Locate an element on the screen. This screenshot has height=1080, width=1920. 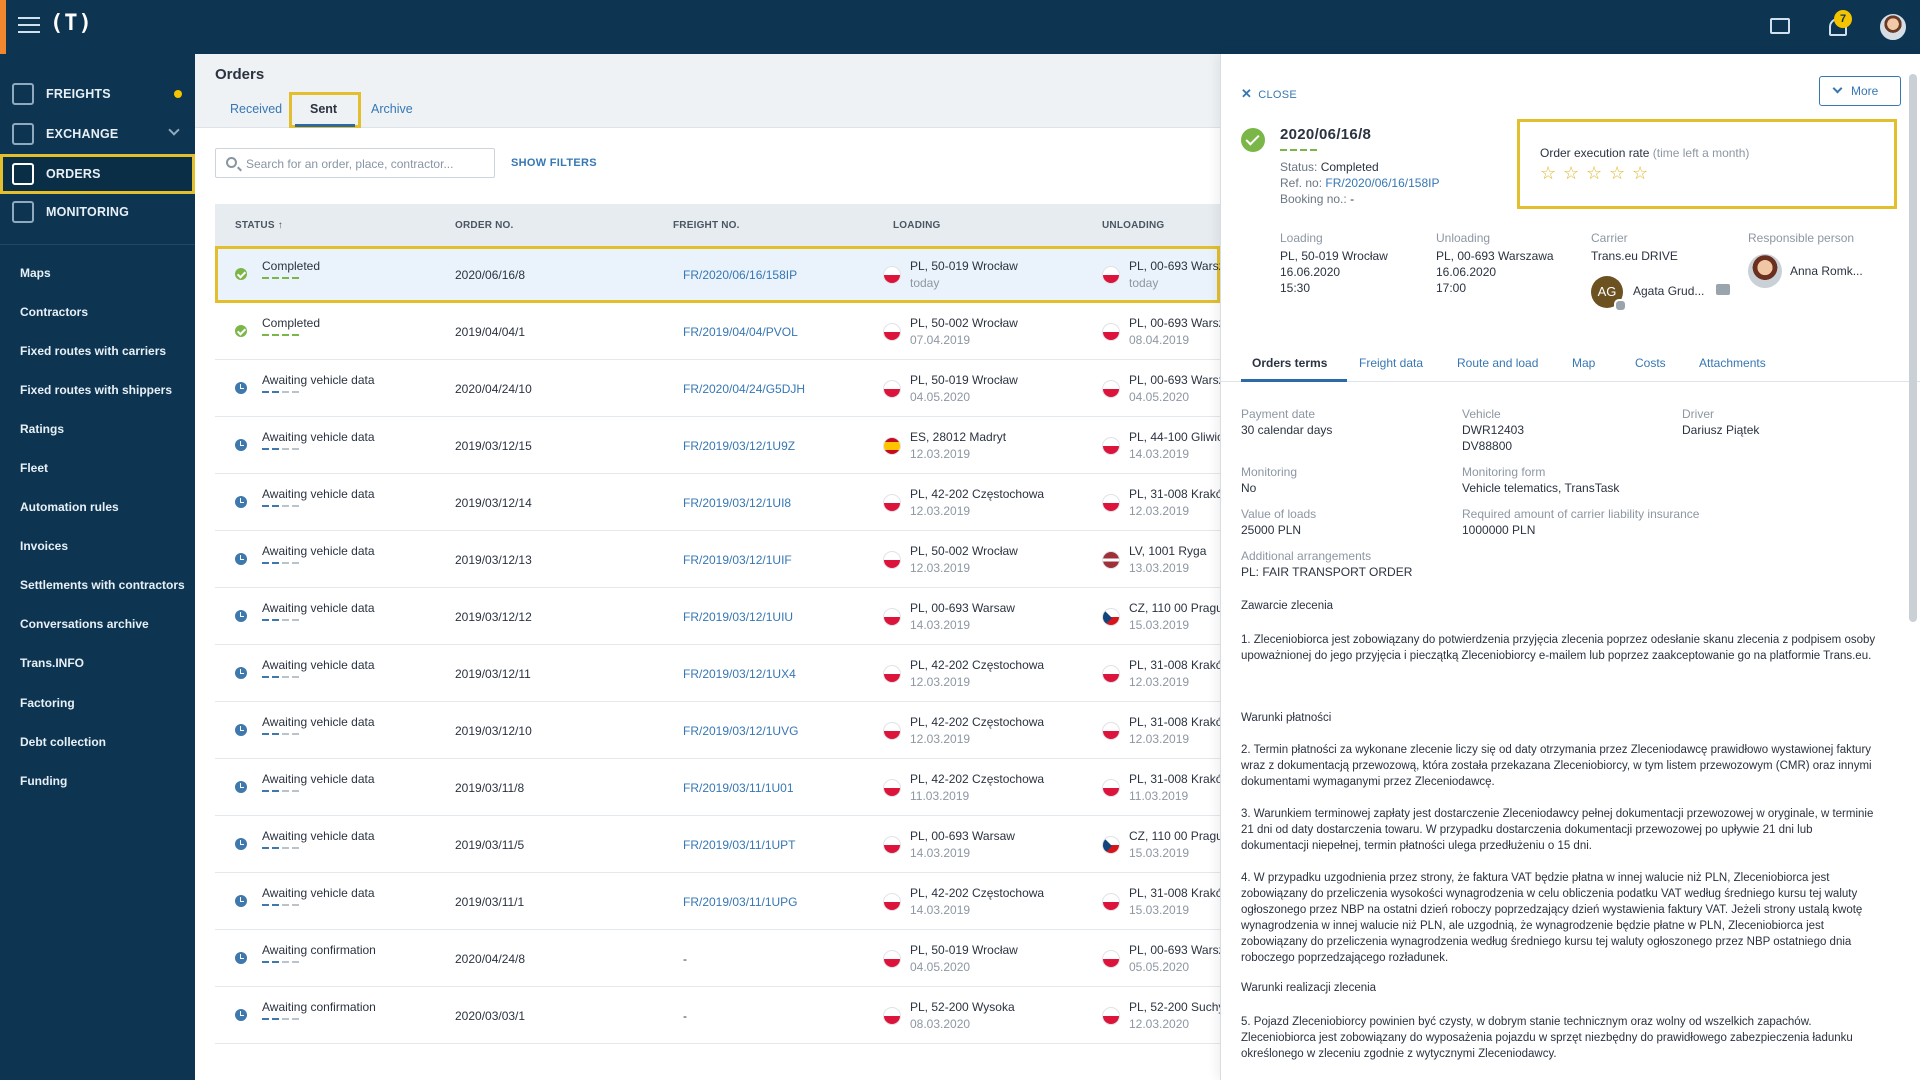
tab-map: Map is located at coordinates (1584, 363).